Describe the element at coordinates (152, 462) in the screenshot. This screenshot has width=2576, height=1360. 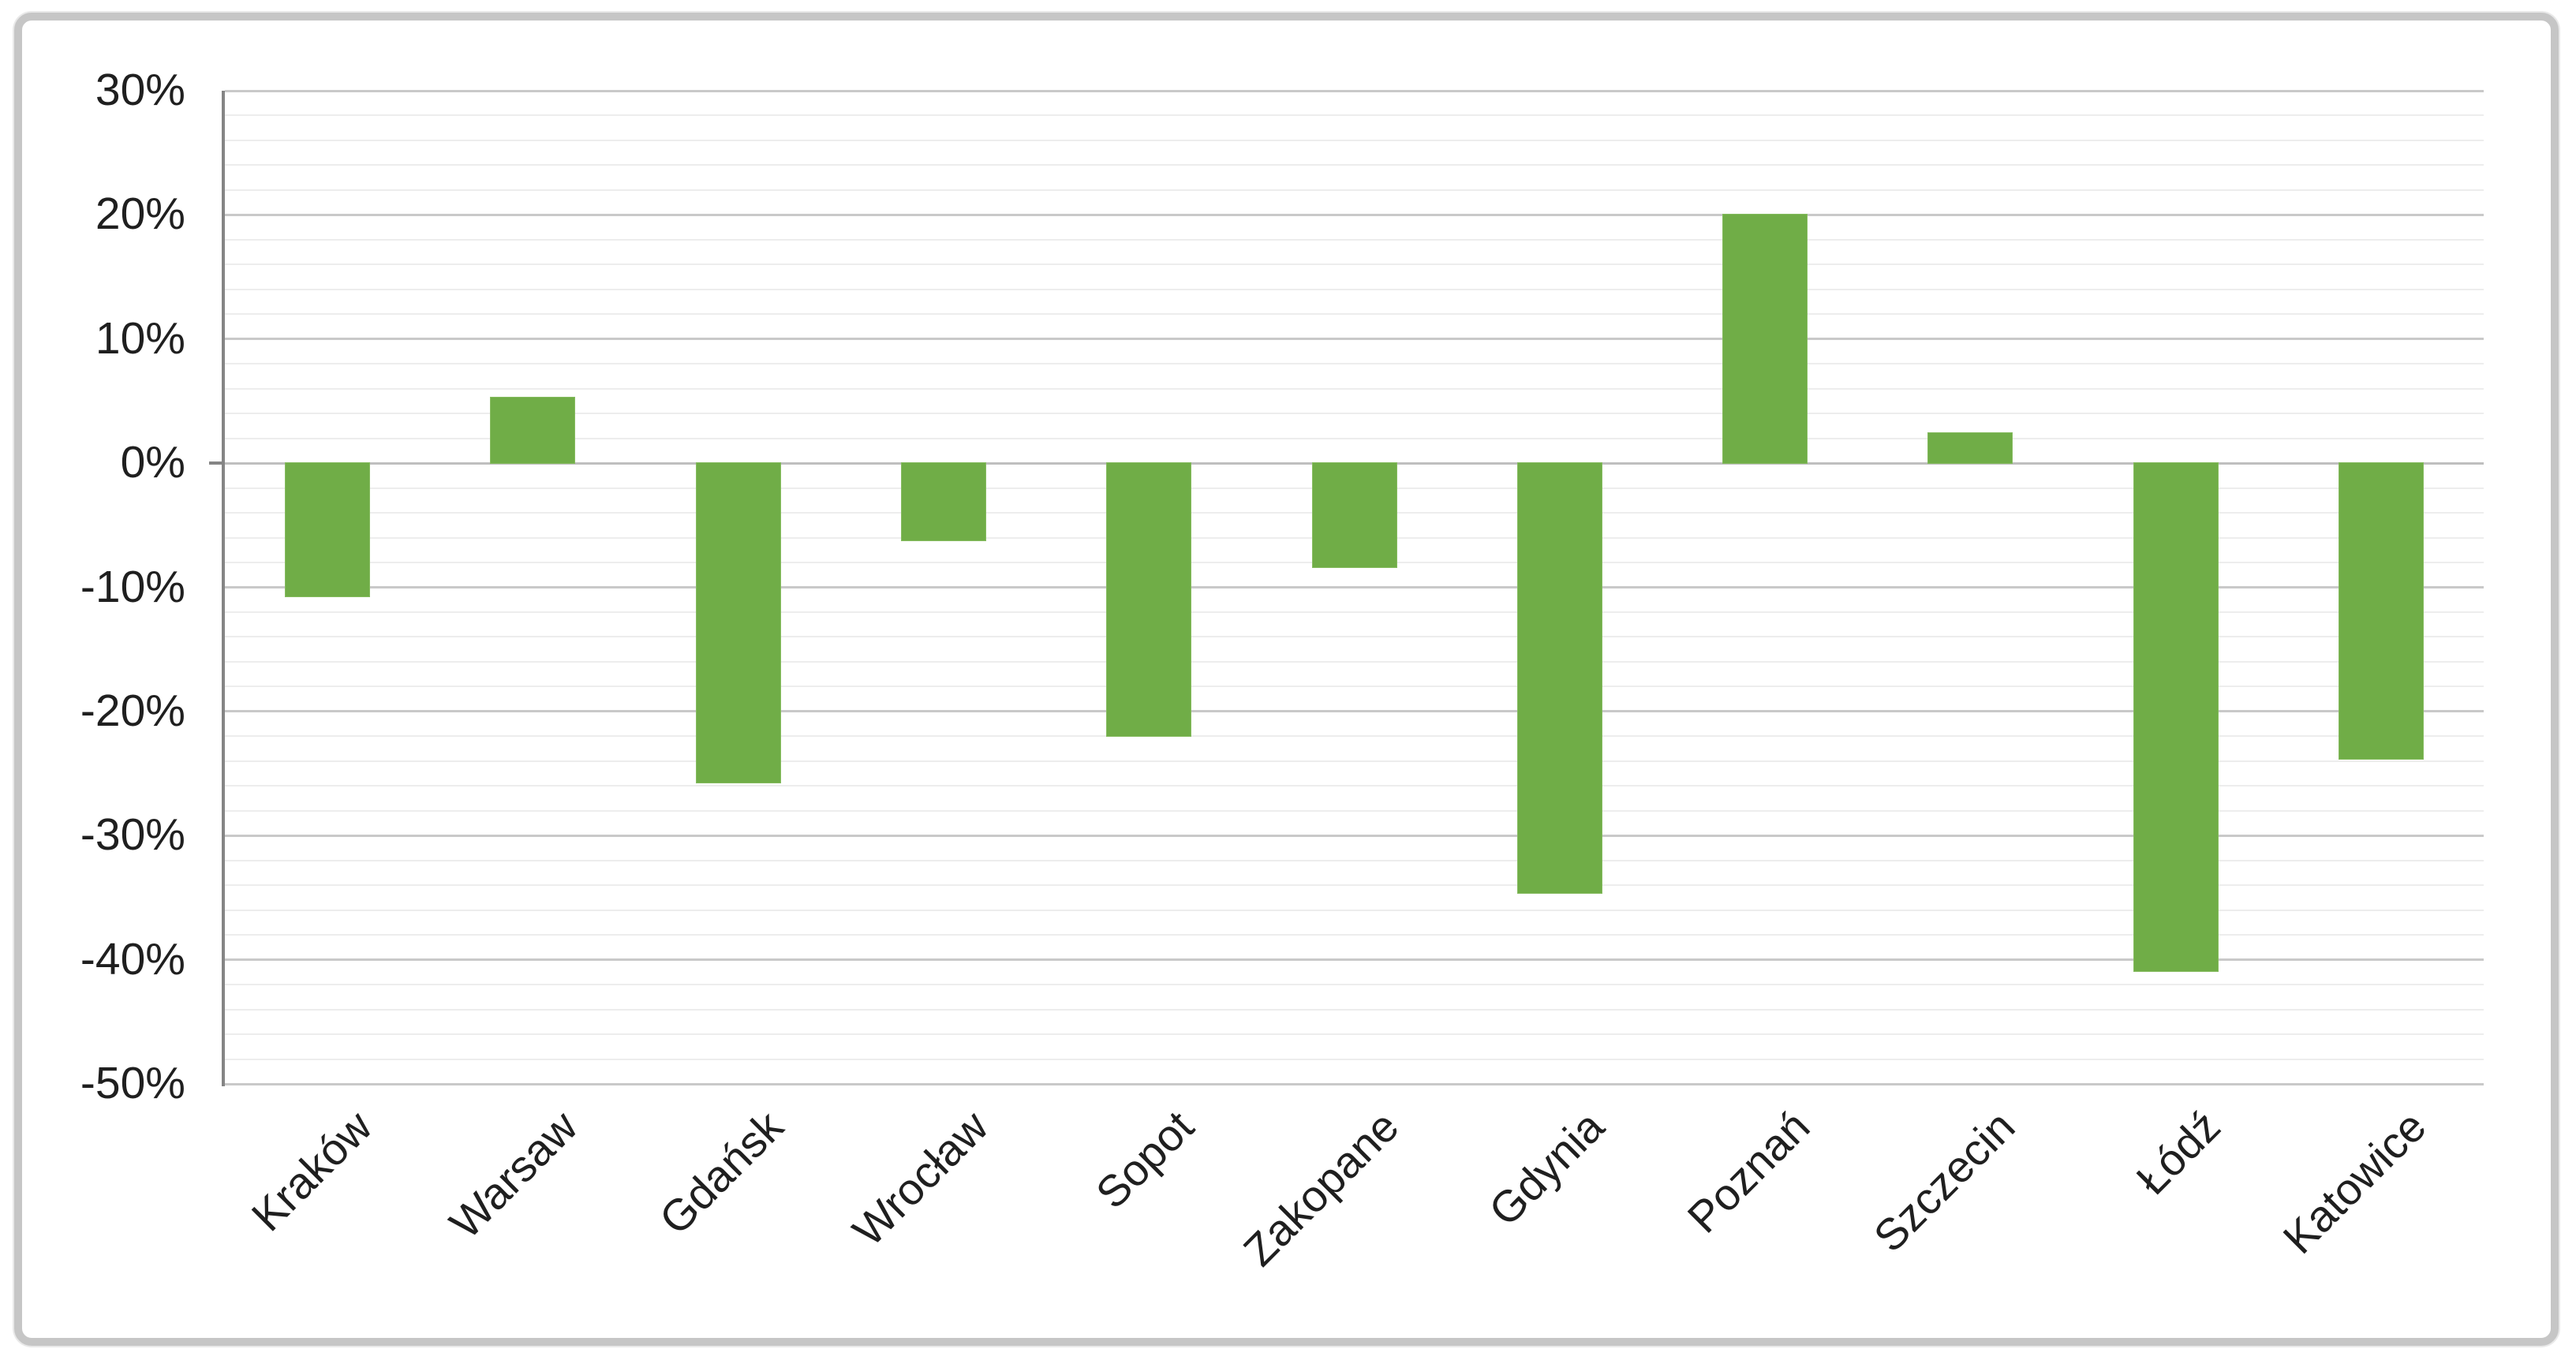
I see `y-tick-label: 0%` at that location.